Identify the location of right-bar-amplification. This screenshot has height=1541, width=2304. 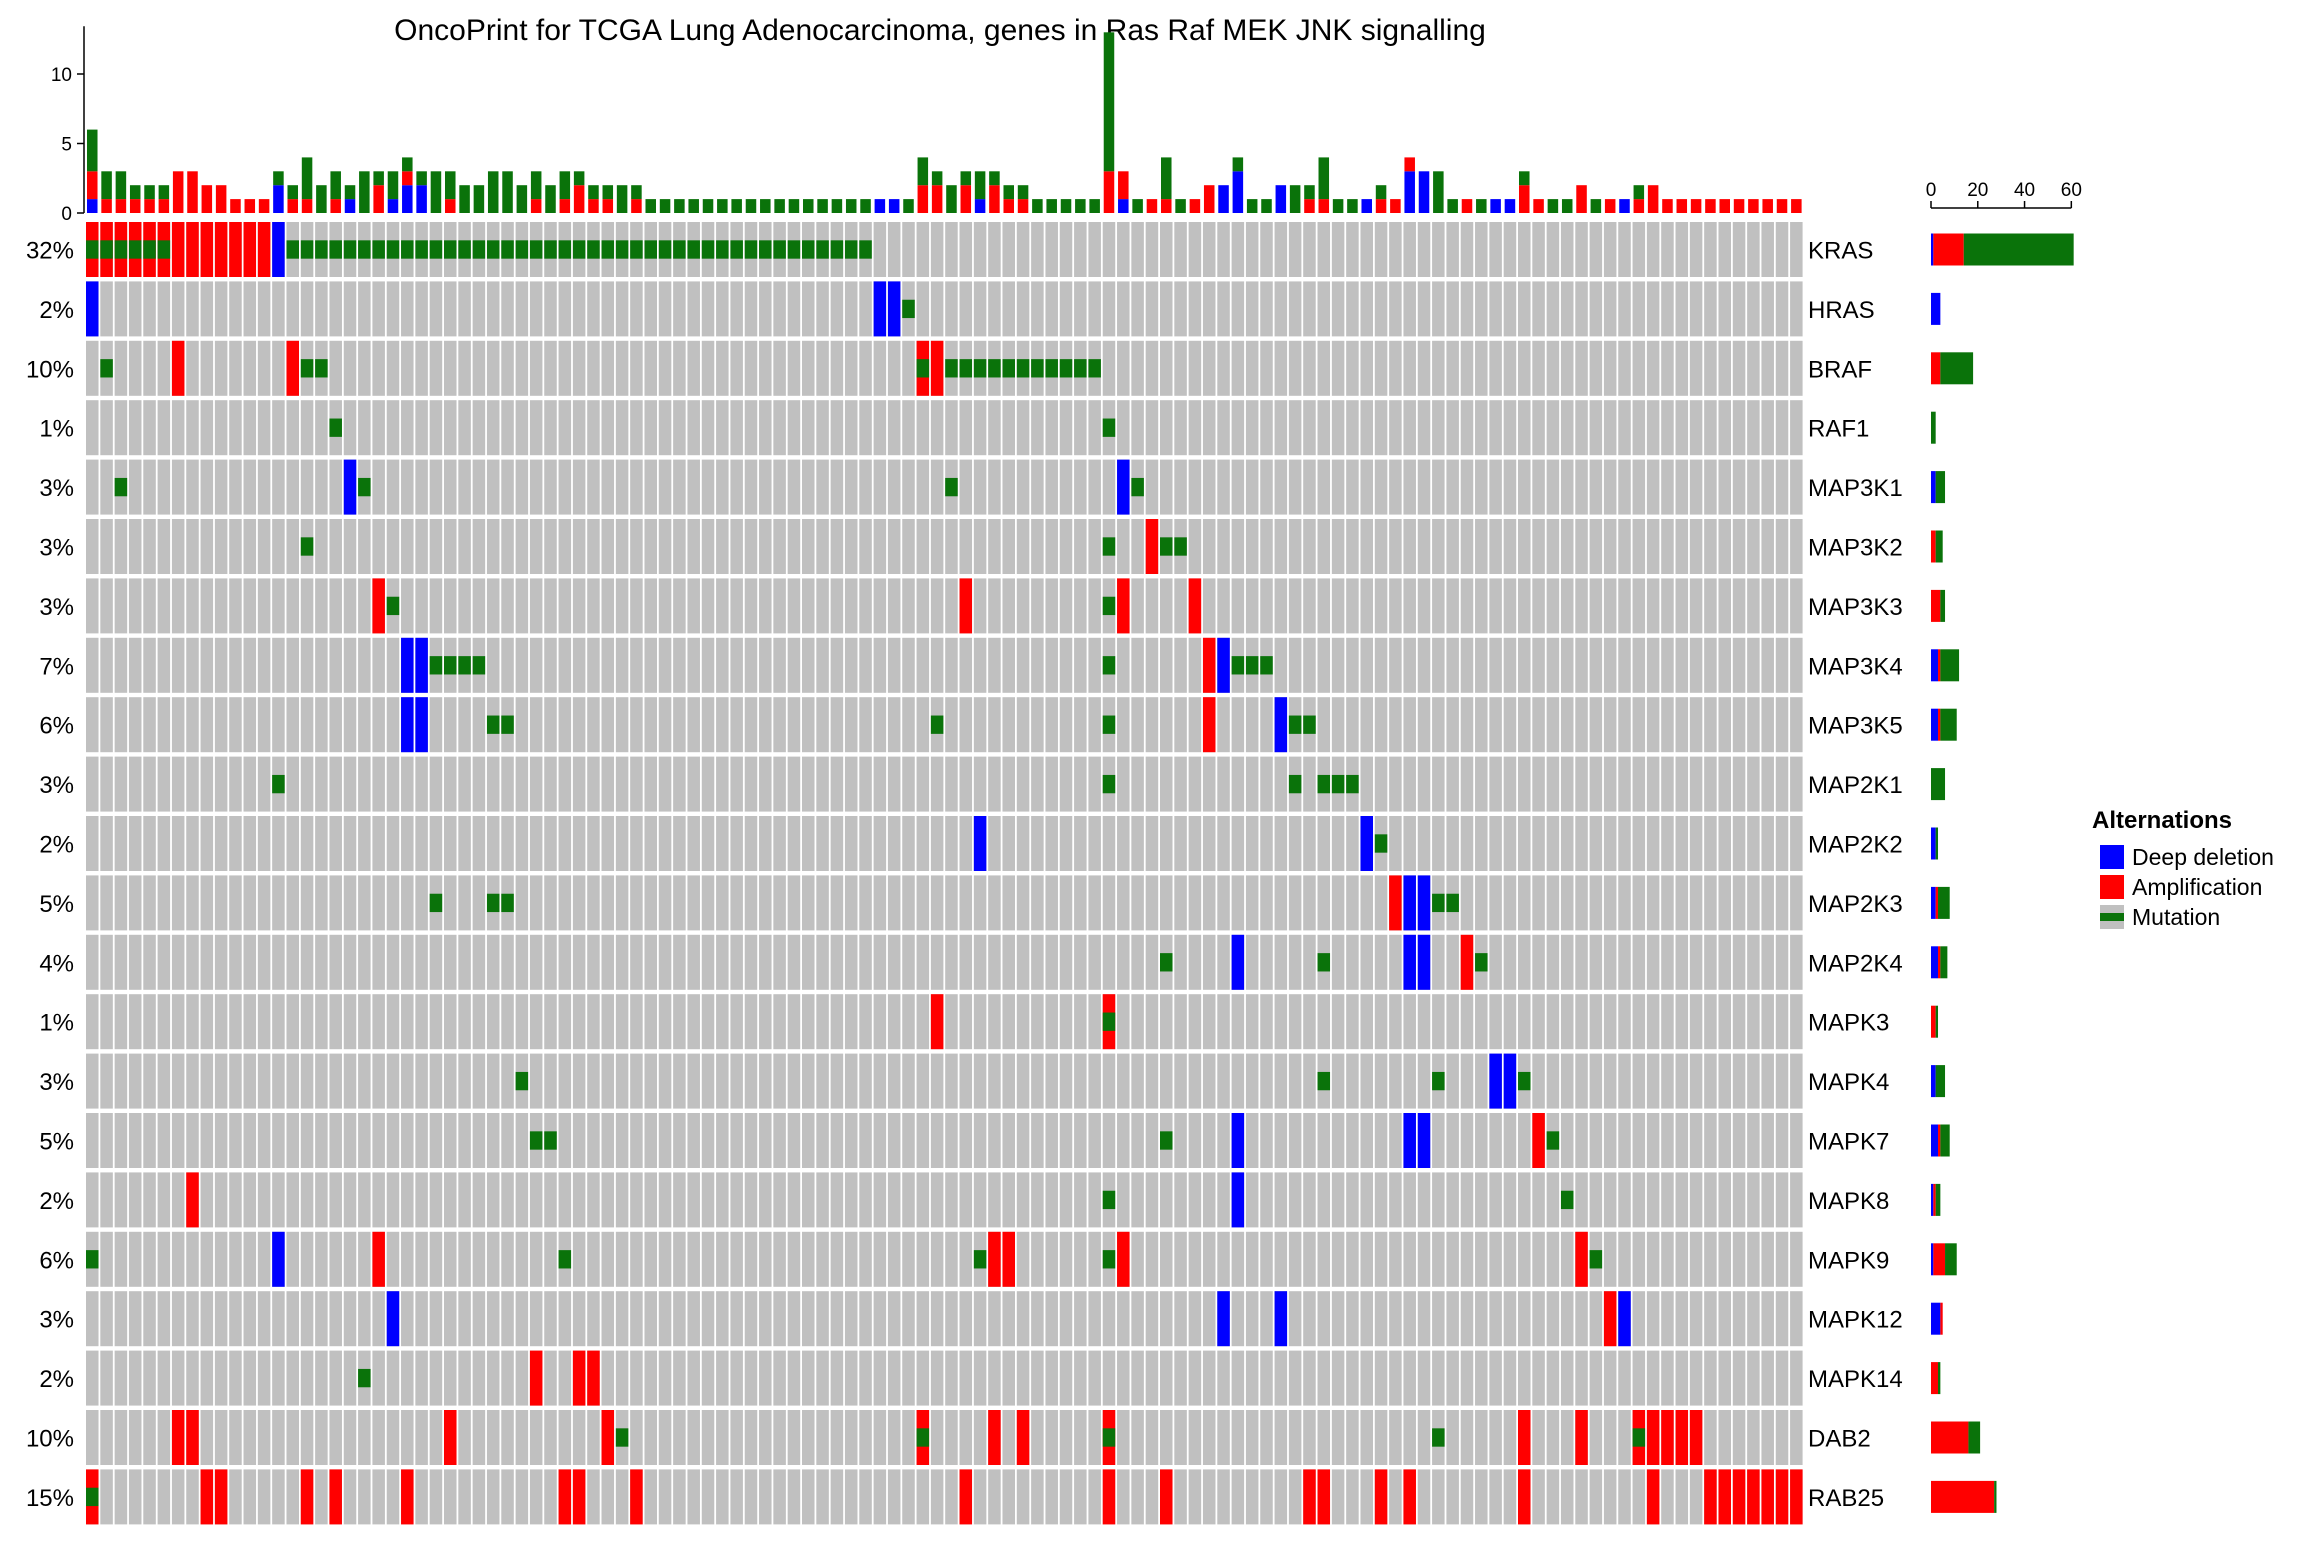
(1935, 1378).